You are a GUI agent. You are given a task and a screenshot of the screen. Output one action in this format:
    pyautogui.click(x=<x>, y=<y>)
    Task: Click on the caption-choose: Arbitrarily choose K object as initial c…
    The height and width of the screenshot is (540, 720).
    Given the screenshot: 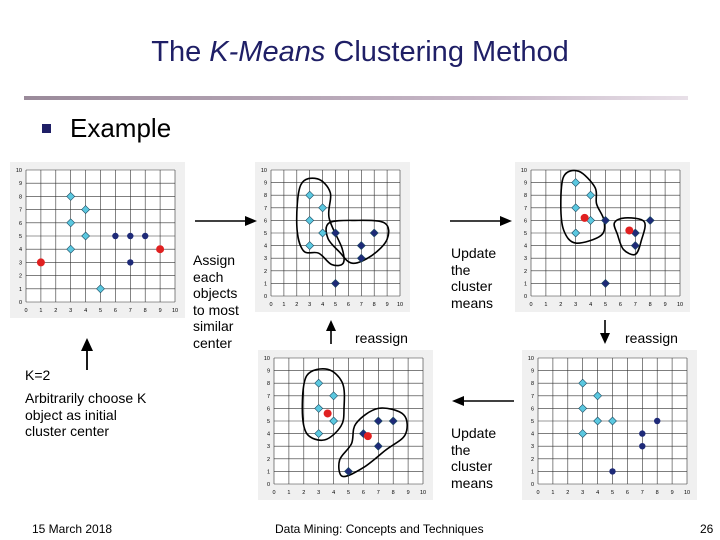 What is the action you would take?
    pyautogui.click(x=85, y=415)
    